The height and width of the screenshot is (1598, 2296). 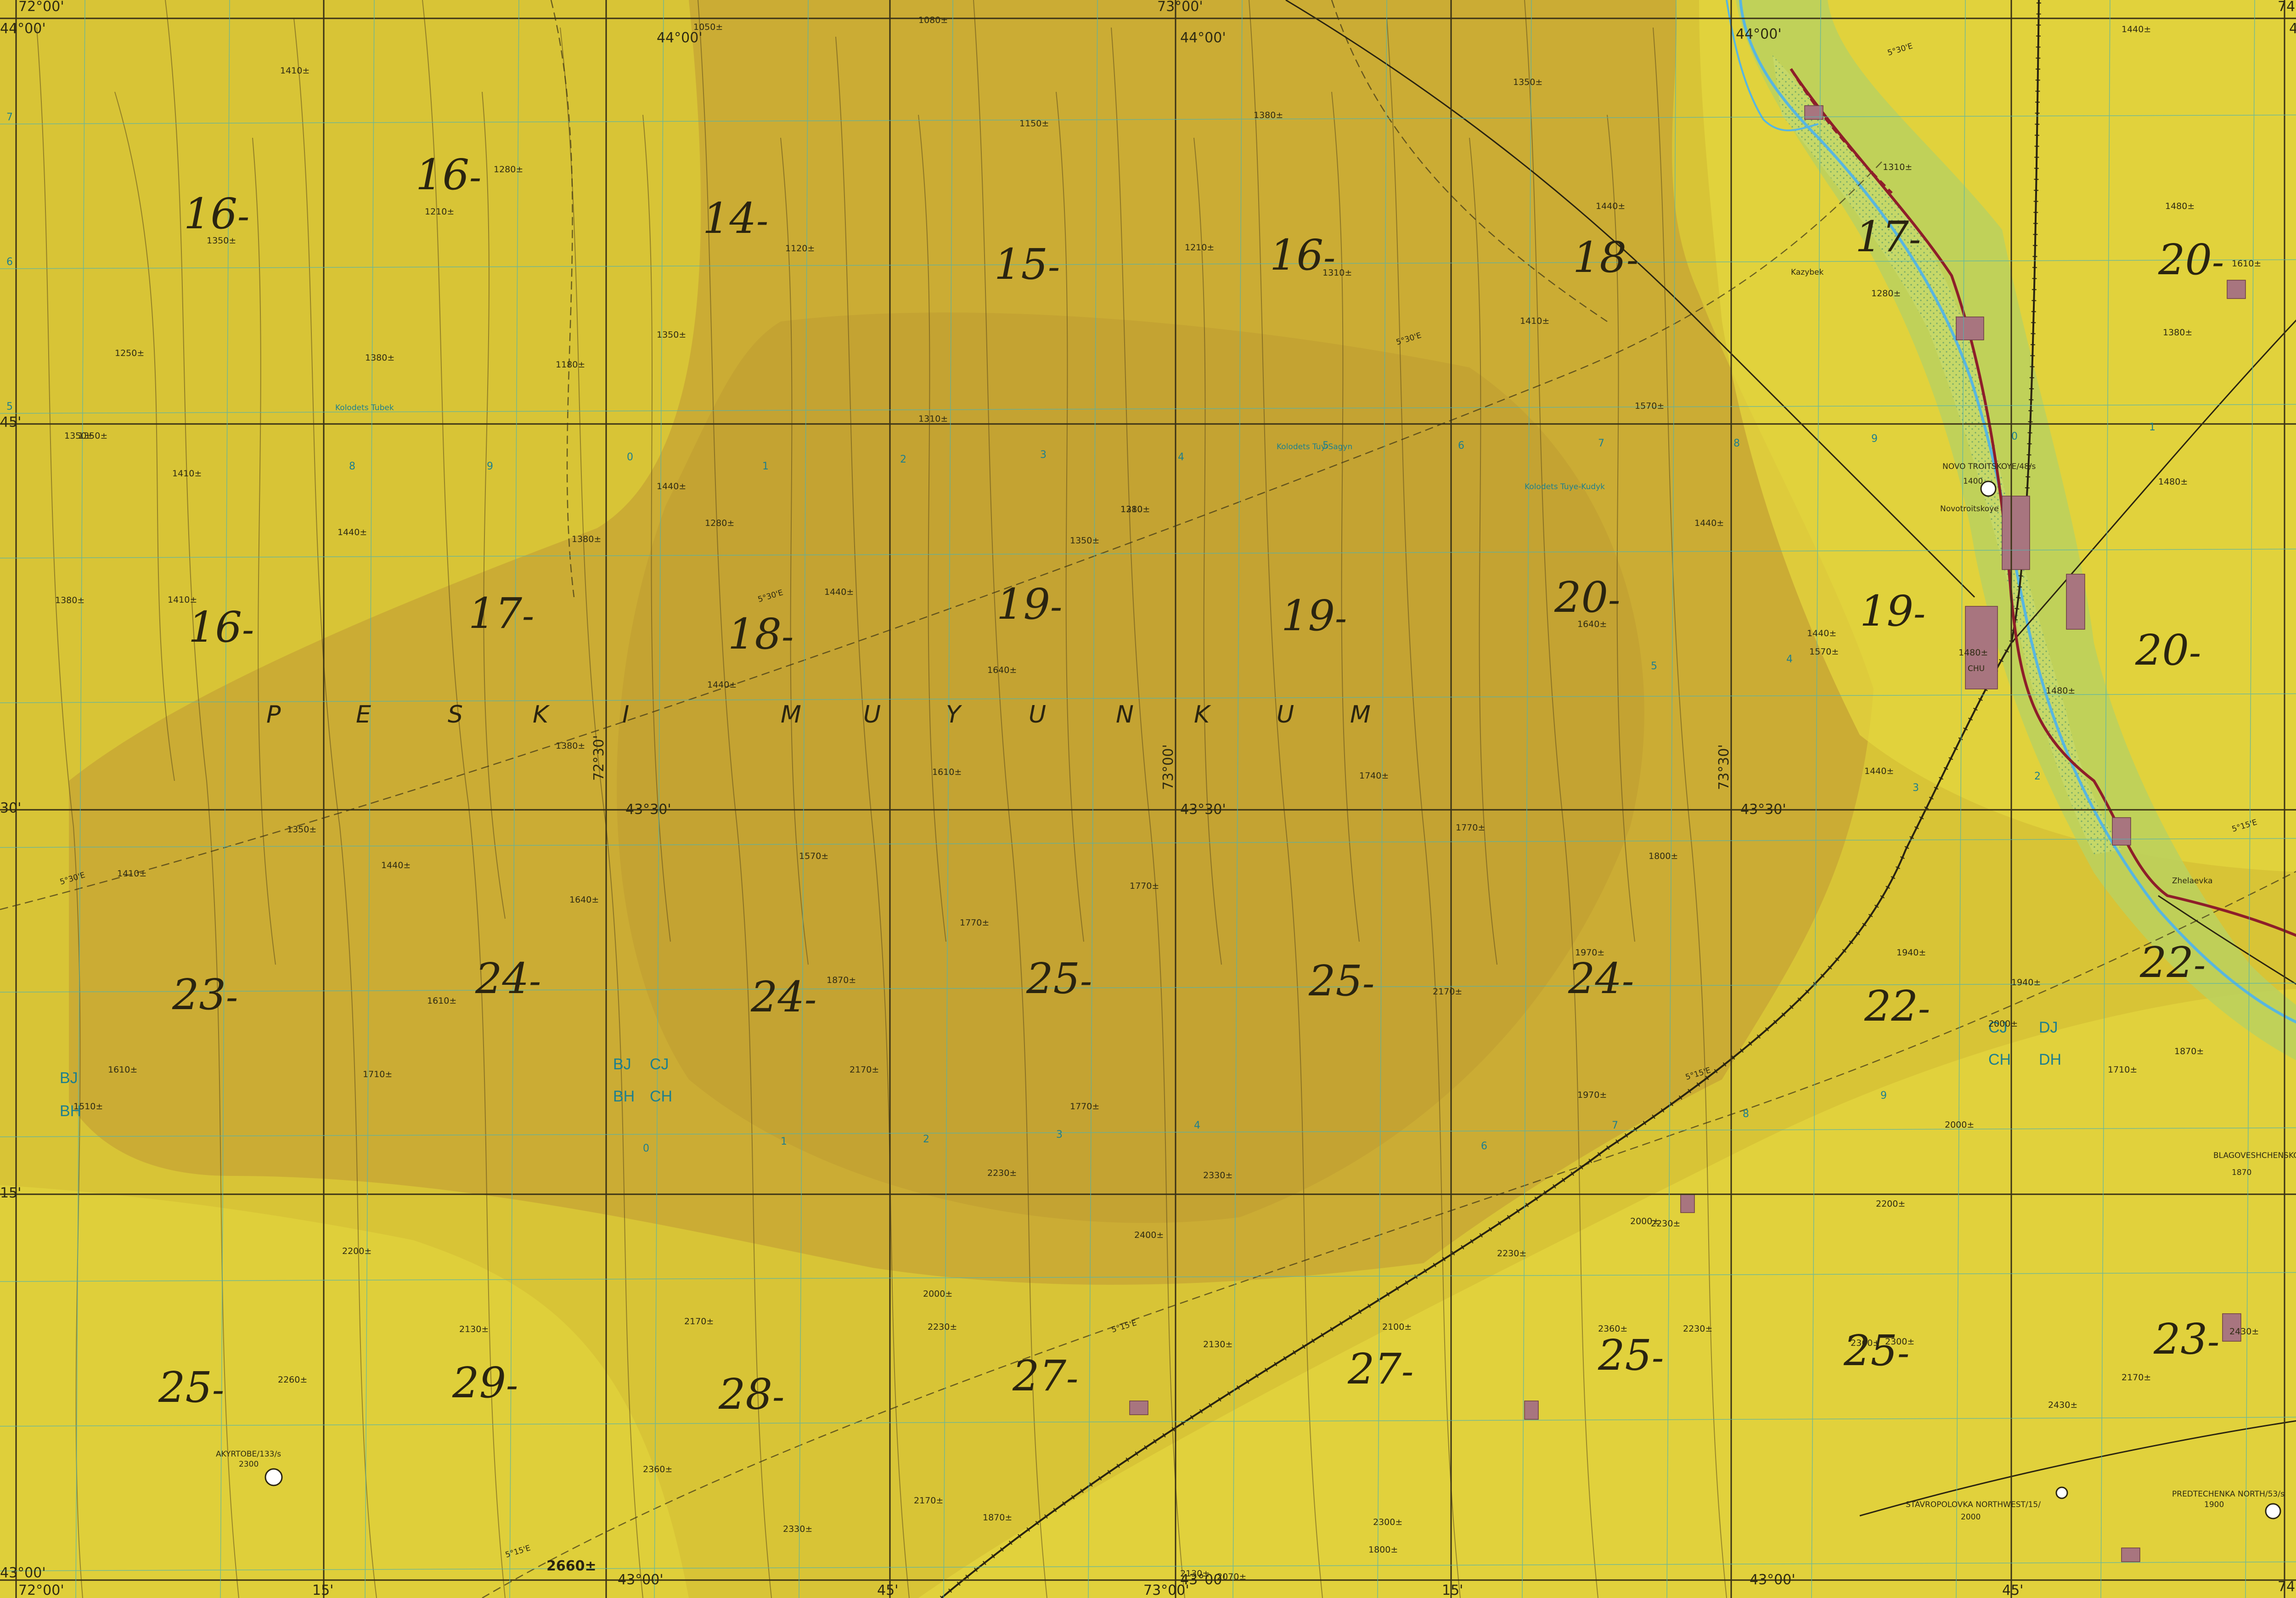 What do you see at coordinates (1029, 604) in the screenshot?
I see `mef-12: 19-` at bounding box center [1029, 604].